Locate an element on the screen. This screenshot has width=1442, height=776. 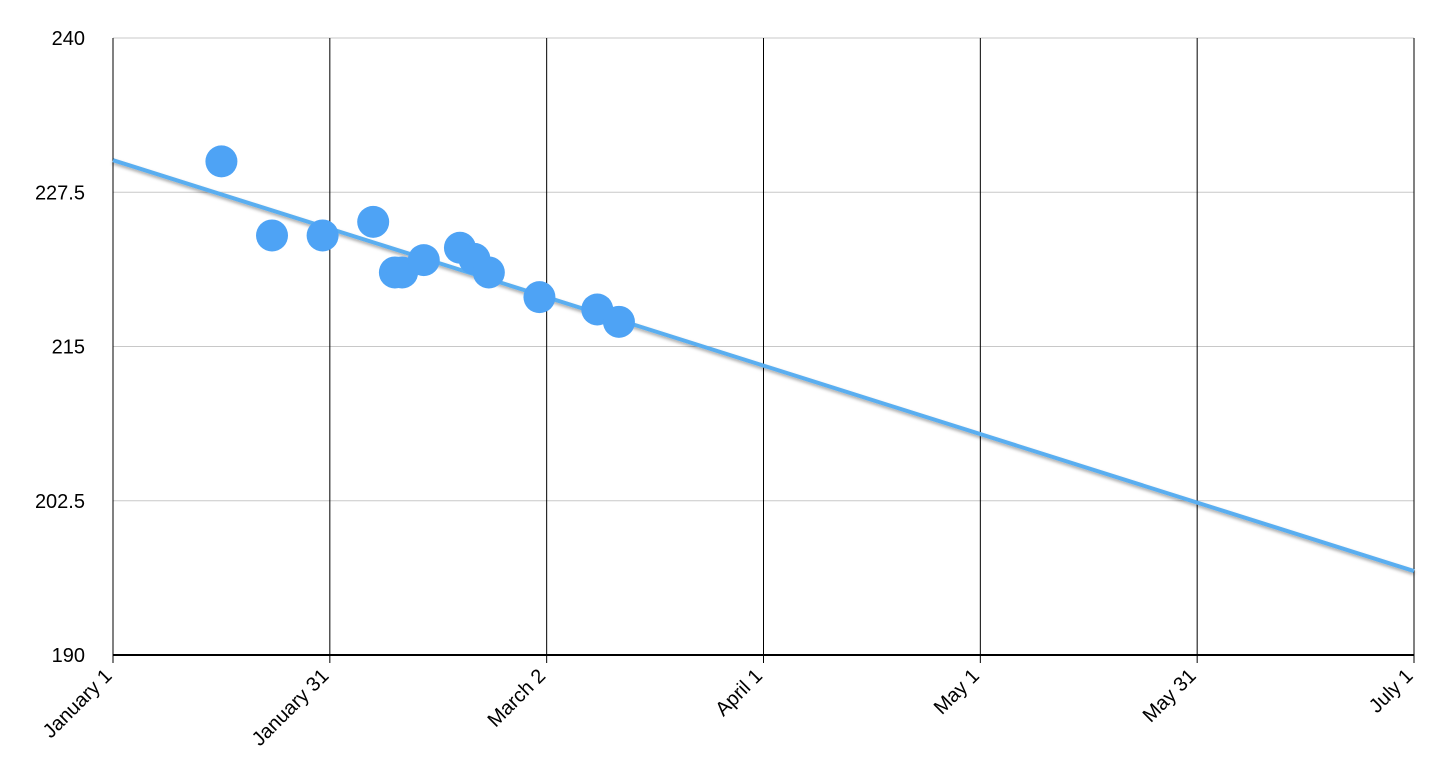
x-tick-label: January 31 is located at coordinates (291, 708).